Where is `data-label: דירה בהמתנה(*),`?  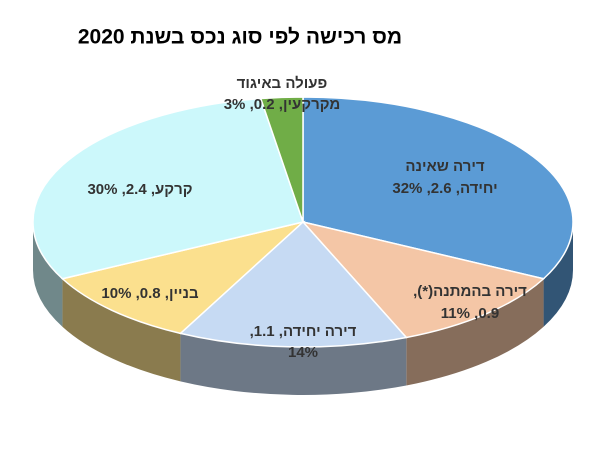
data-label: דירה בהמתנה(*), is located at coordinates (470, 291).